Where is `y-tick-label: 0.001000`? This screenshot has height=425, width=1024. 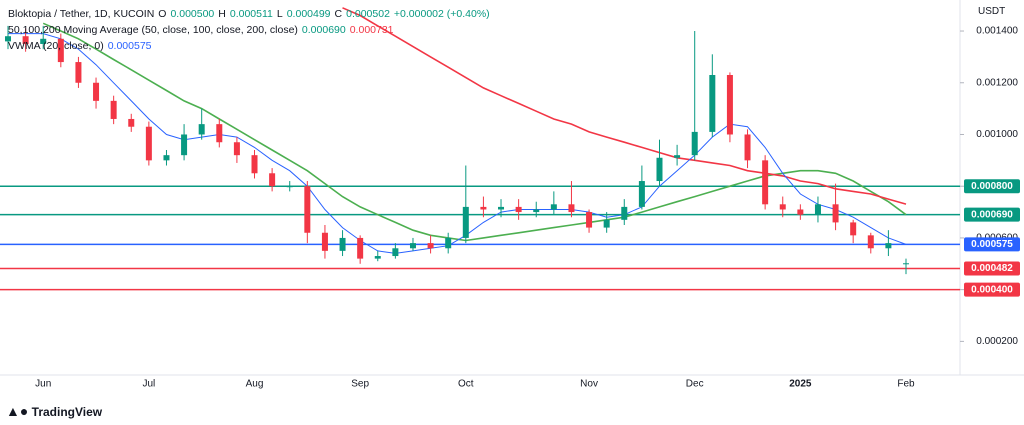
y-tick-label: 0.001000 is located at coordinates (997, 134).